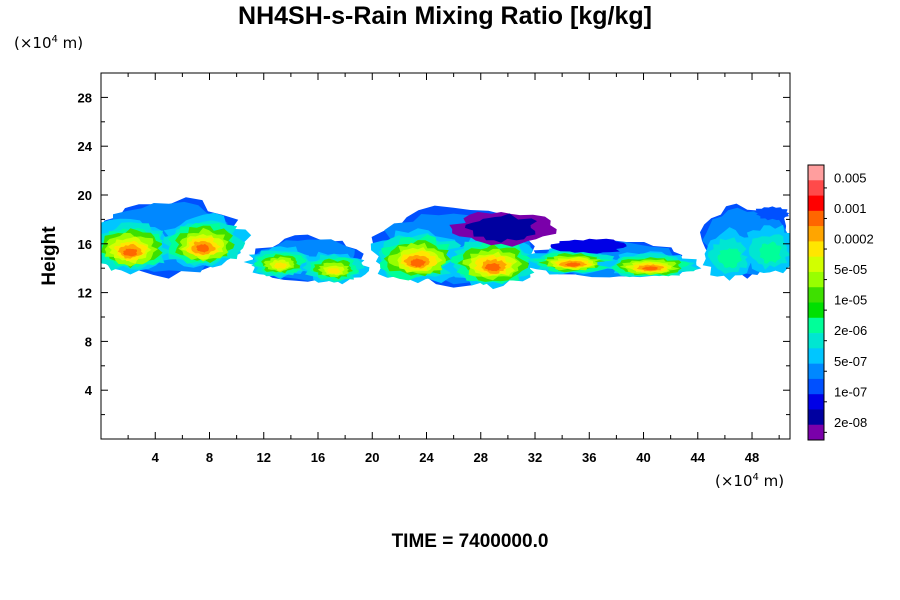 This screenshot has height=600, width=900. What do you see at coordinates (264, 457) in the screenshot?
I see `x-tick-label: 12` at bounding box center [264, 457].